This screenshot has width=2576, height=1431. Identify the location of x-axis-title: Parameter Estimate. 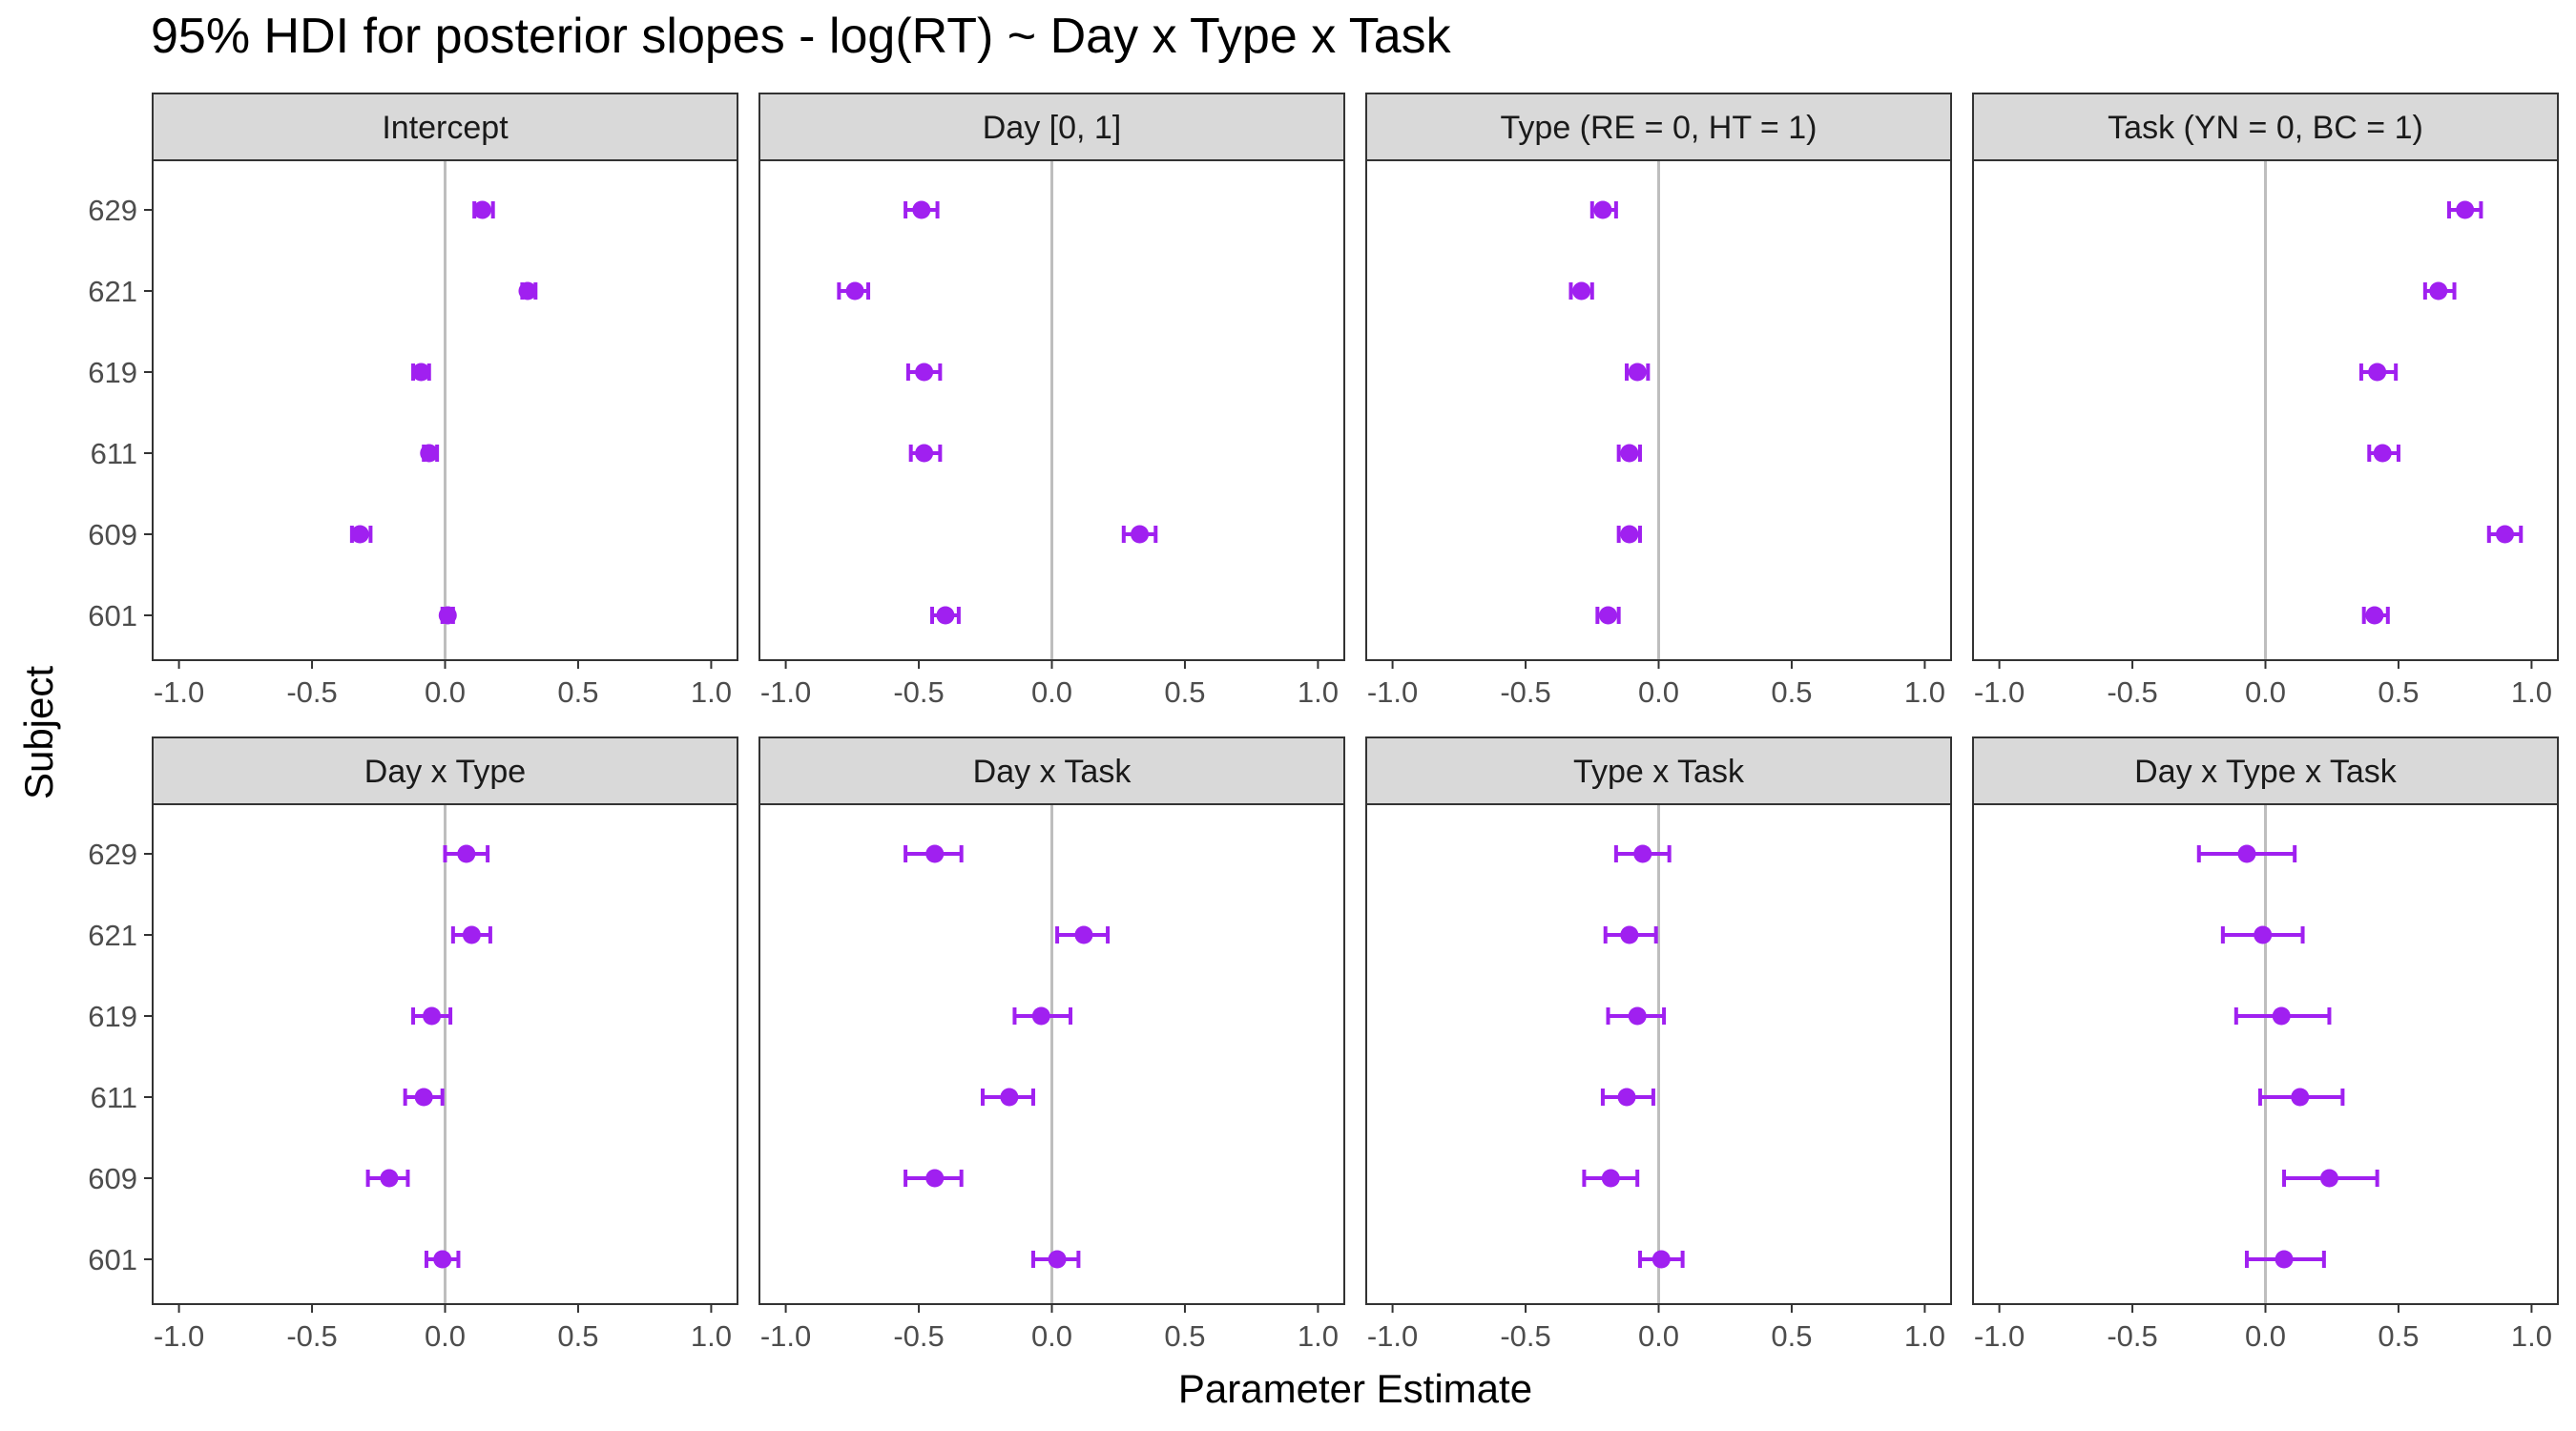
(1355, 1388).